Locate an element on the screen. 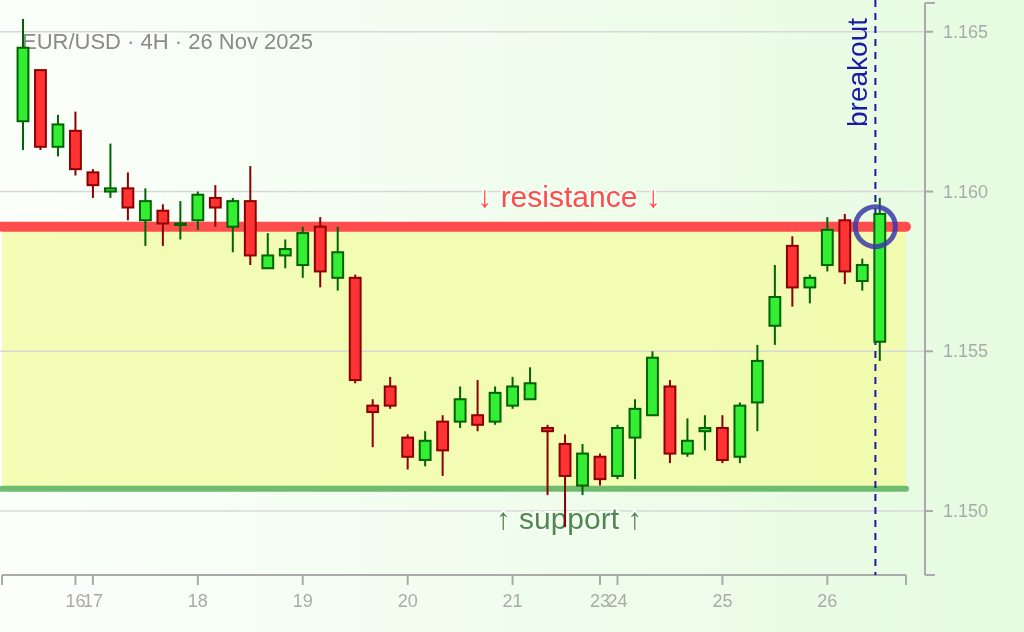 The width and height of the screenshot is (1024, 632). y-tick-label: 1.150 is located at coordinates (966, 511).